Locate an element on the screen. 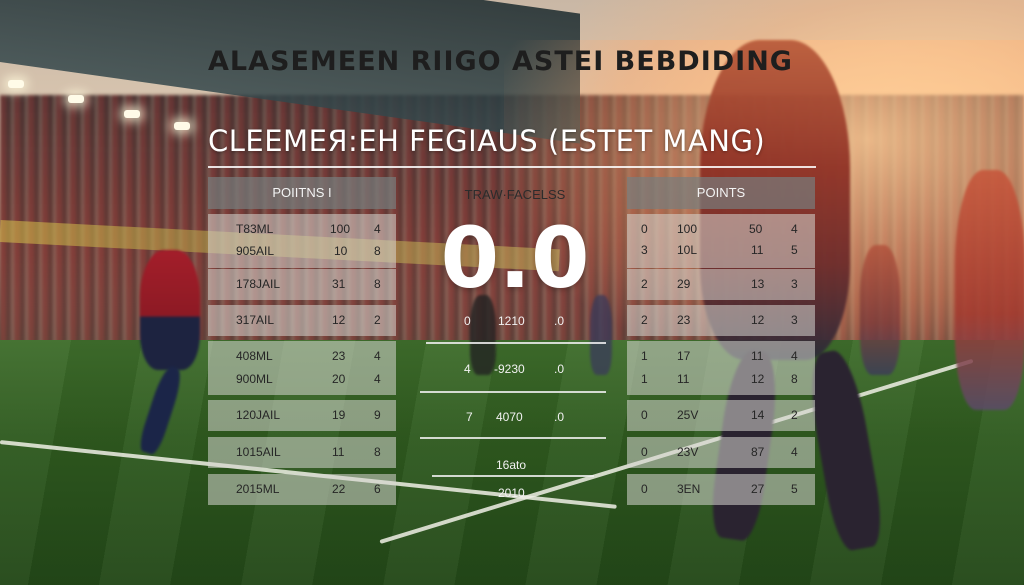 The width and height of the screenshot is (1024, 585). stat-value: 17 is located at coordinates (684, 356).